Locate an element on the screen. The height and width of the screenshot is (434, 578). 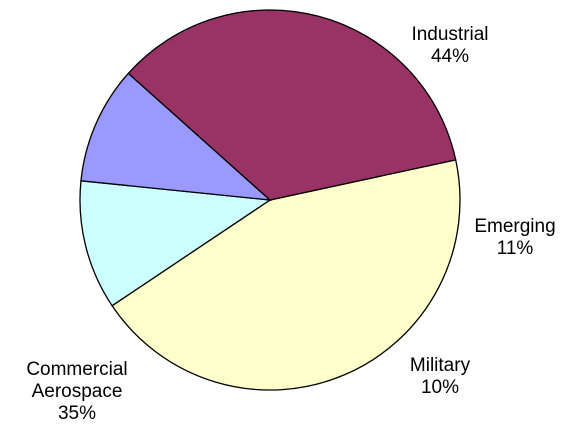
label-commercial-aerospace: Commercial Aerospace 35% is located at coordinates (76, 391).